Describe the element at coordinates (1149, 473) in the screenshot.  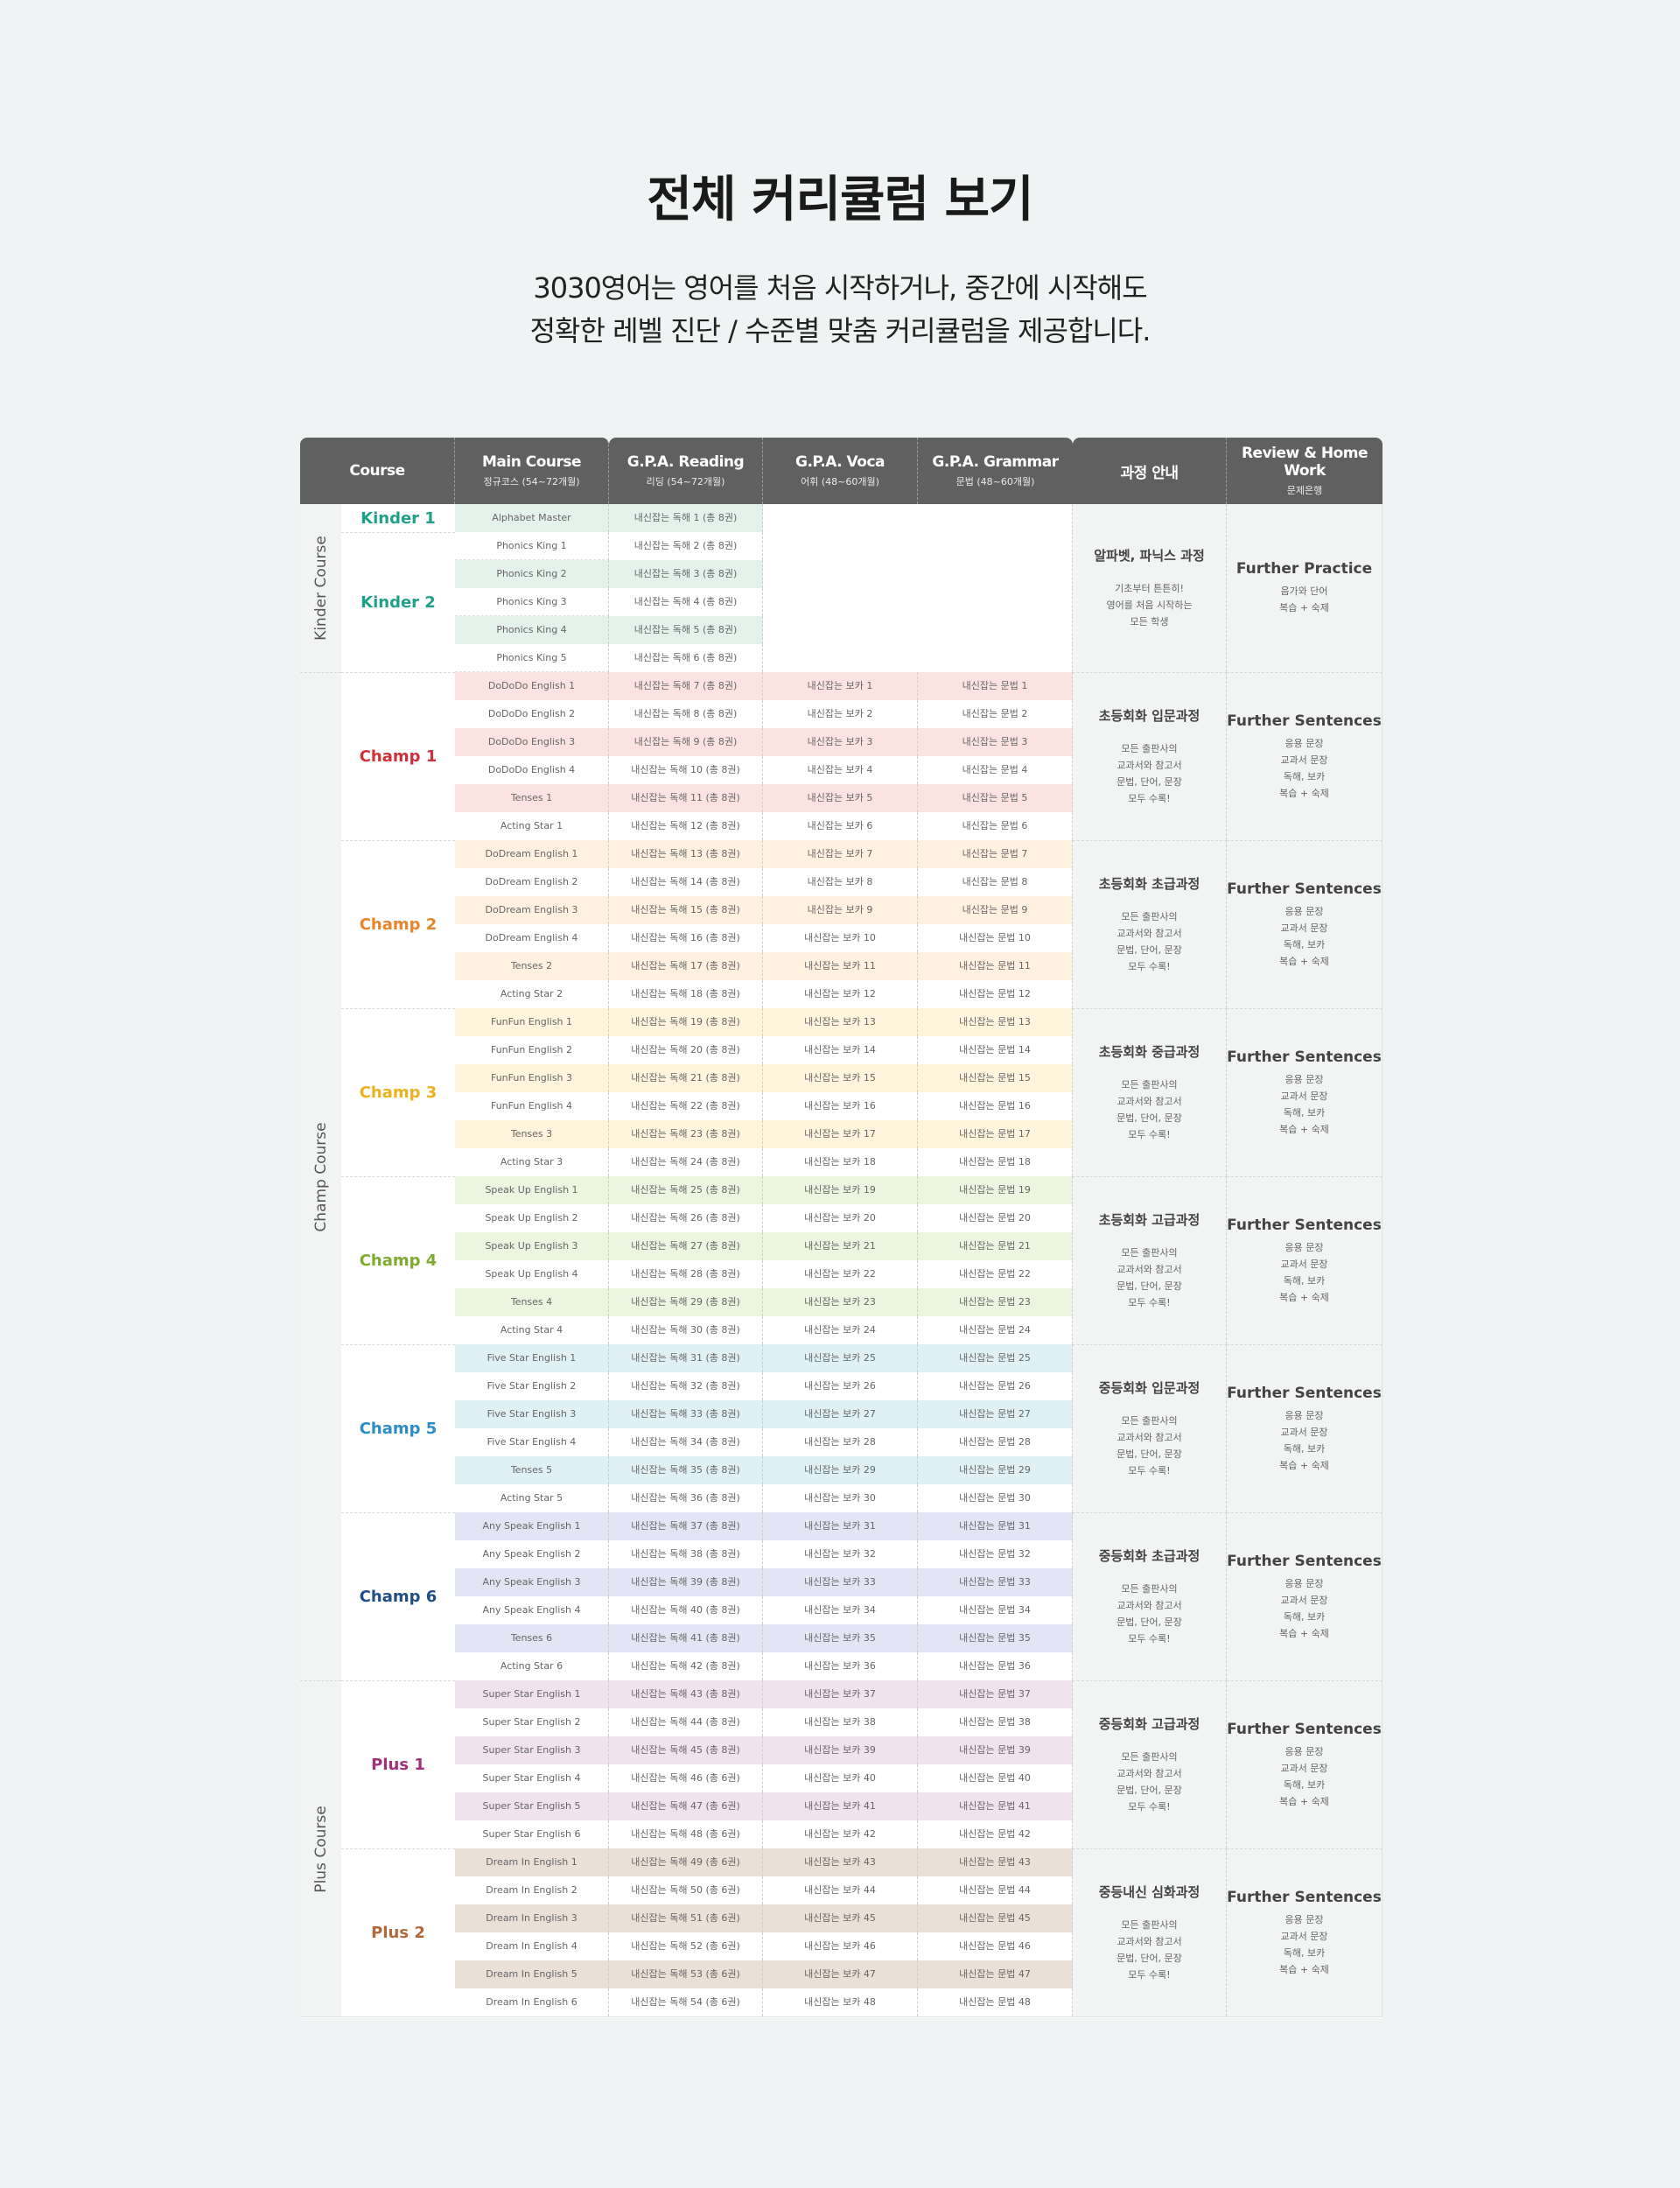
I see `header-info-title: 과정 안내` at that location.